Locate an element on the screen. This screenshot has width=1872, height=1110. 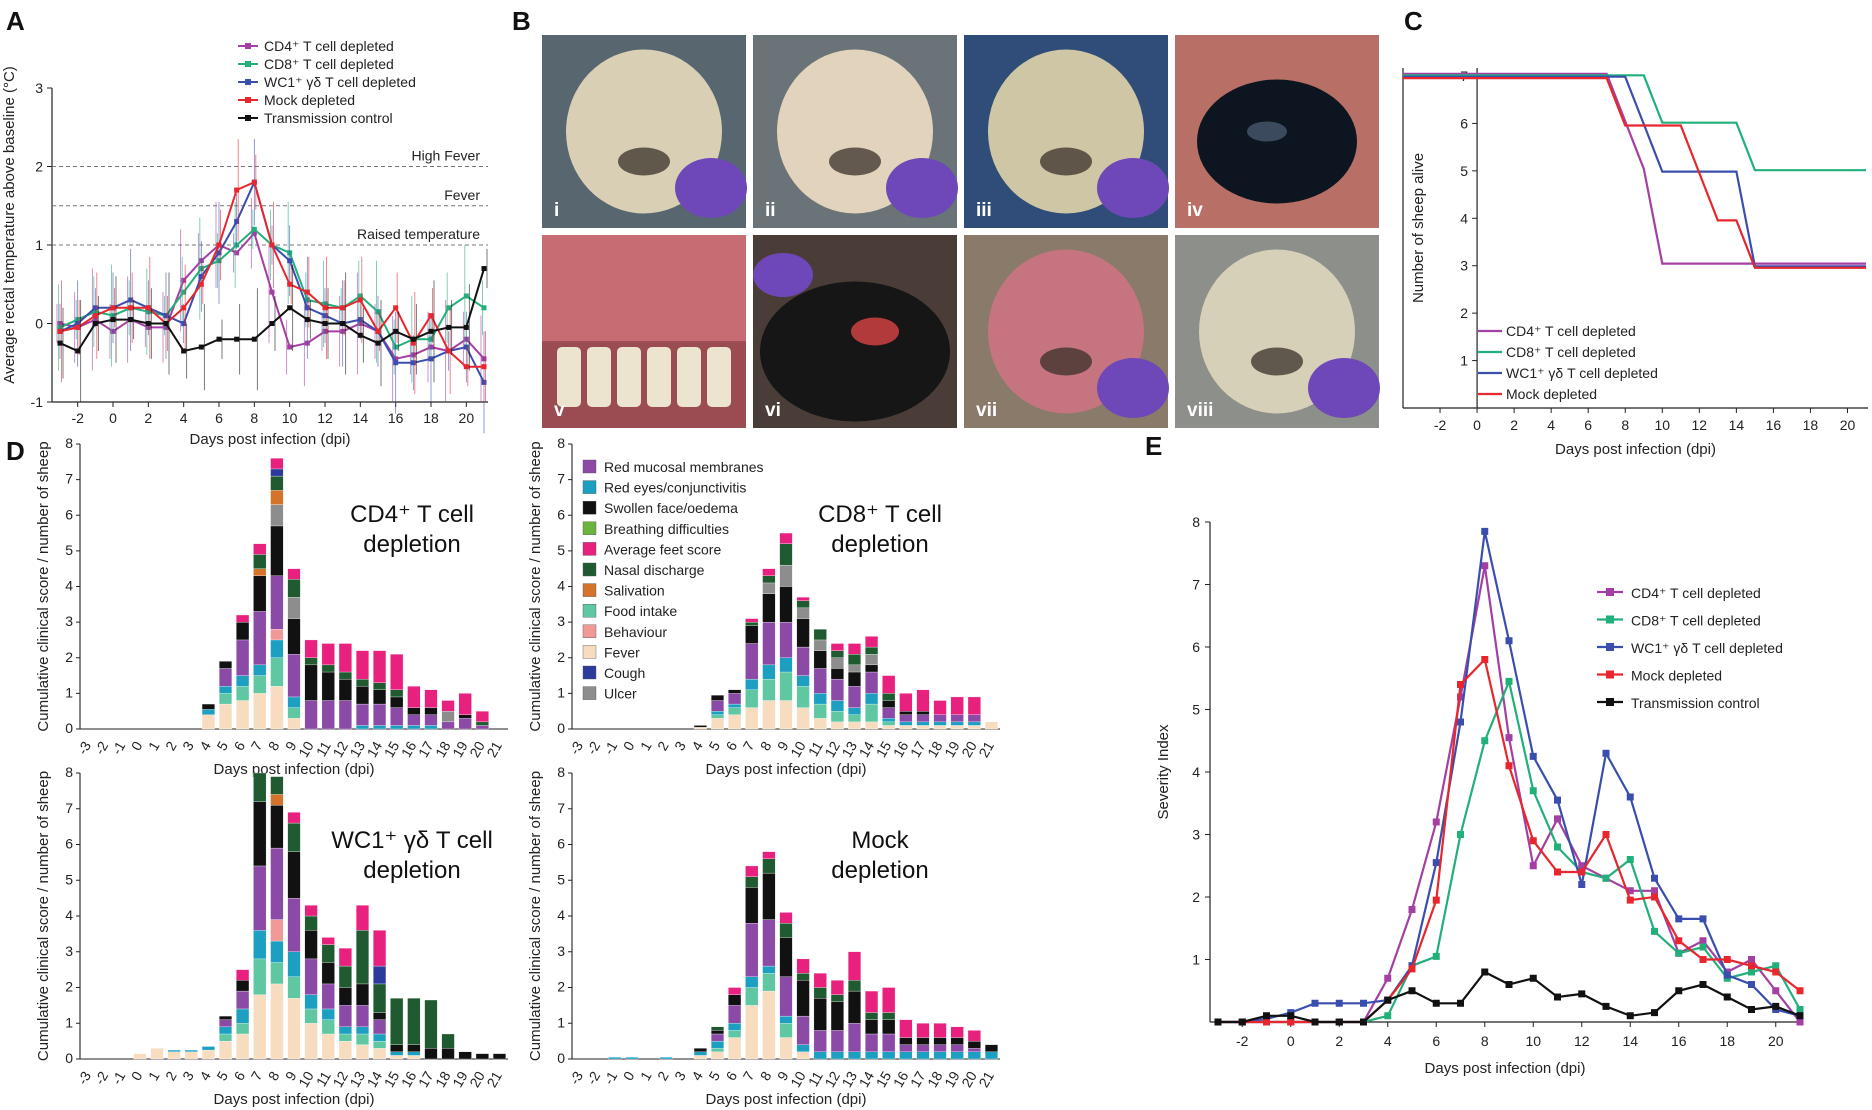
d-x-tick-label: 10 is located at coordinates (798, 1079).